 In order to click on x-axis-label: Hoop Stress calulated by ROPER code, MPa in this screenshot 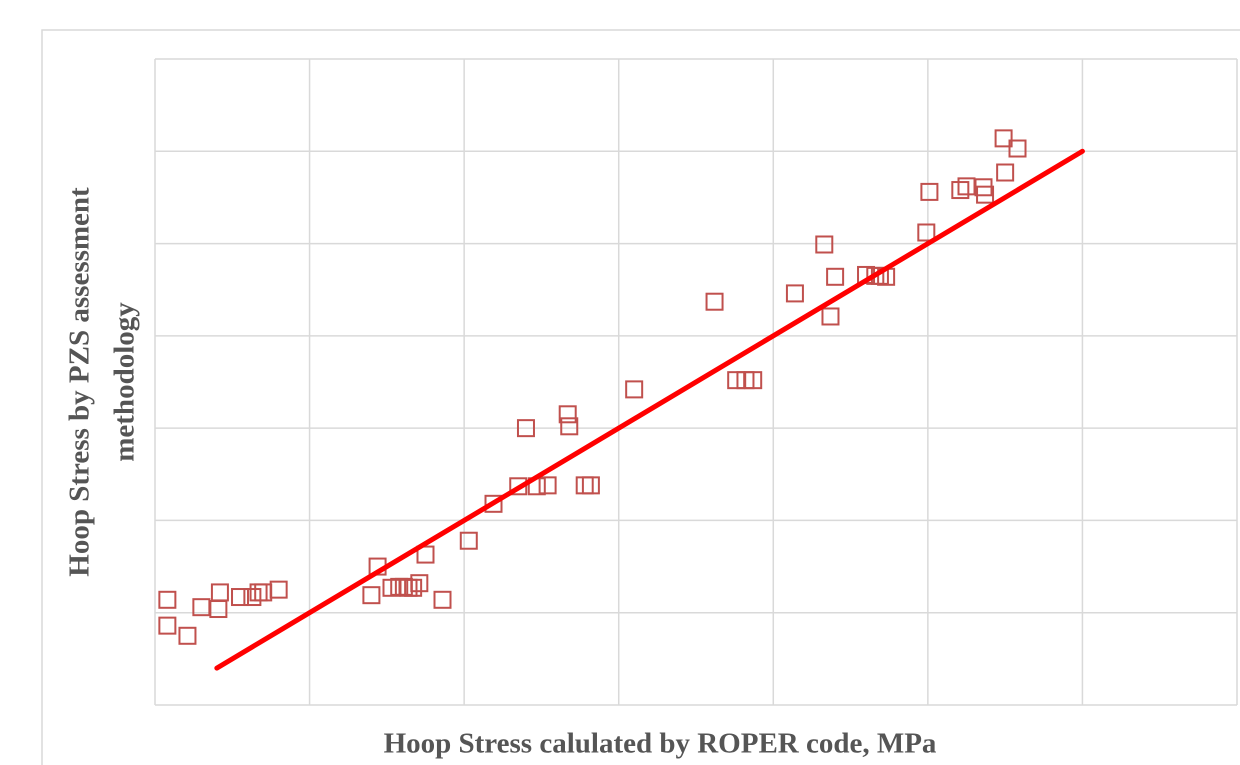, I will do `click(660, 744)`.